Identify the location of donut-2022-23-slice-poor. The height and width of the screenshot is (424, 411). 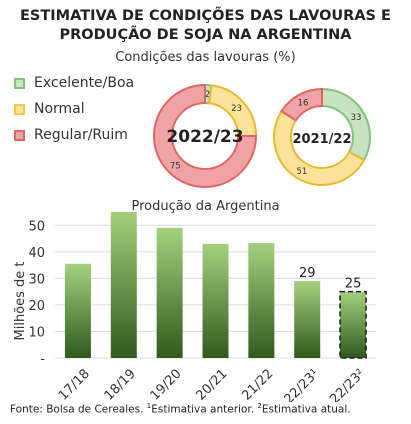
(205, 136).